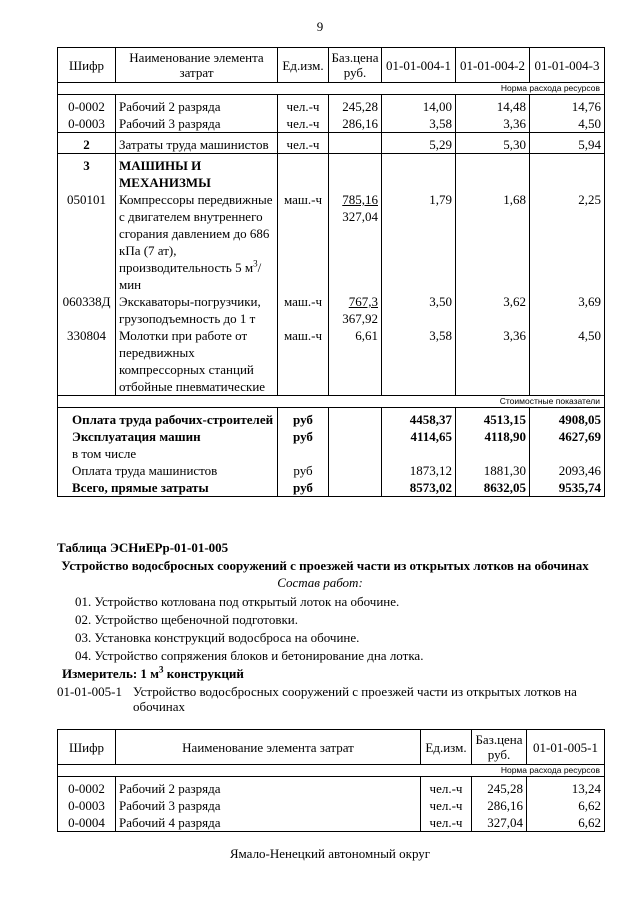  I want to click on norm: 14,76, so click(567, 104).